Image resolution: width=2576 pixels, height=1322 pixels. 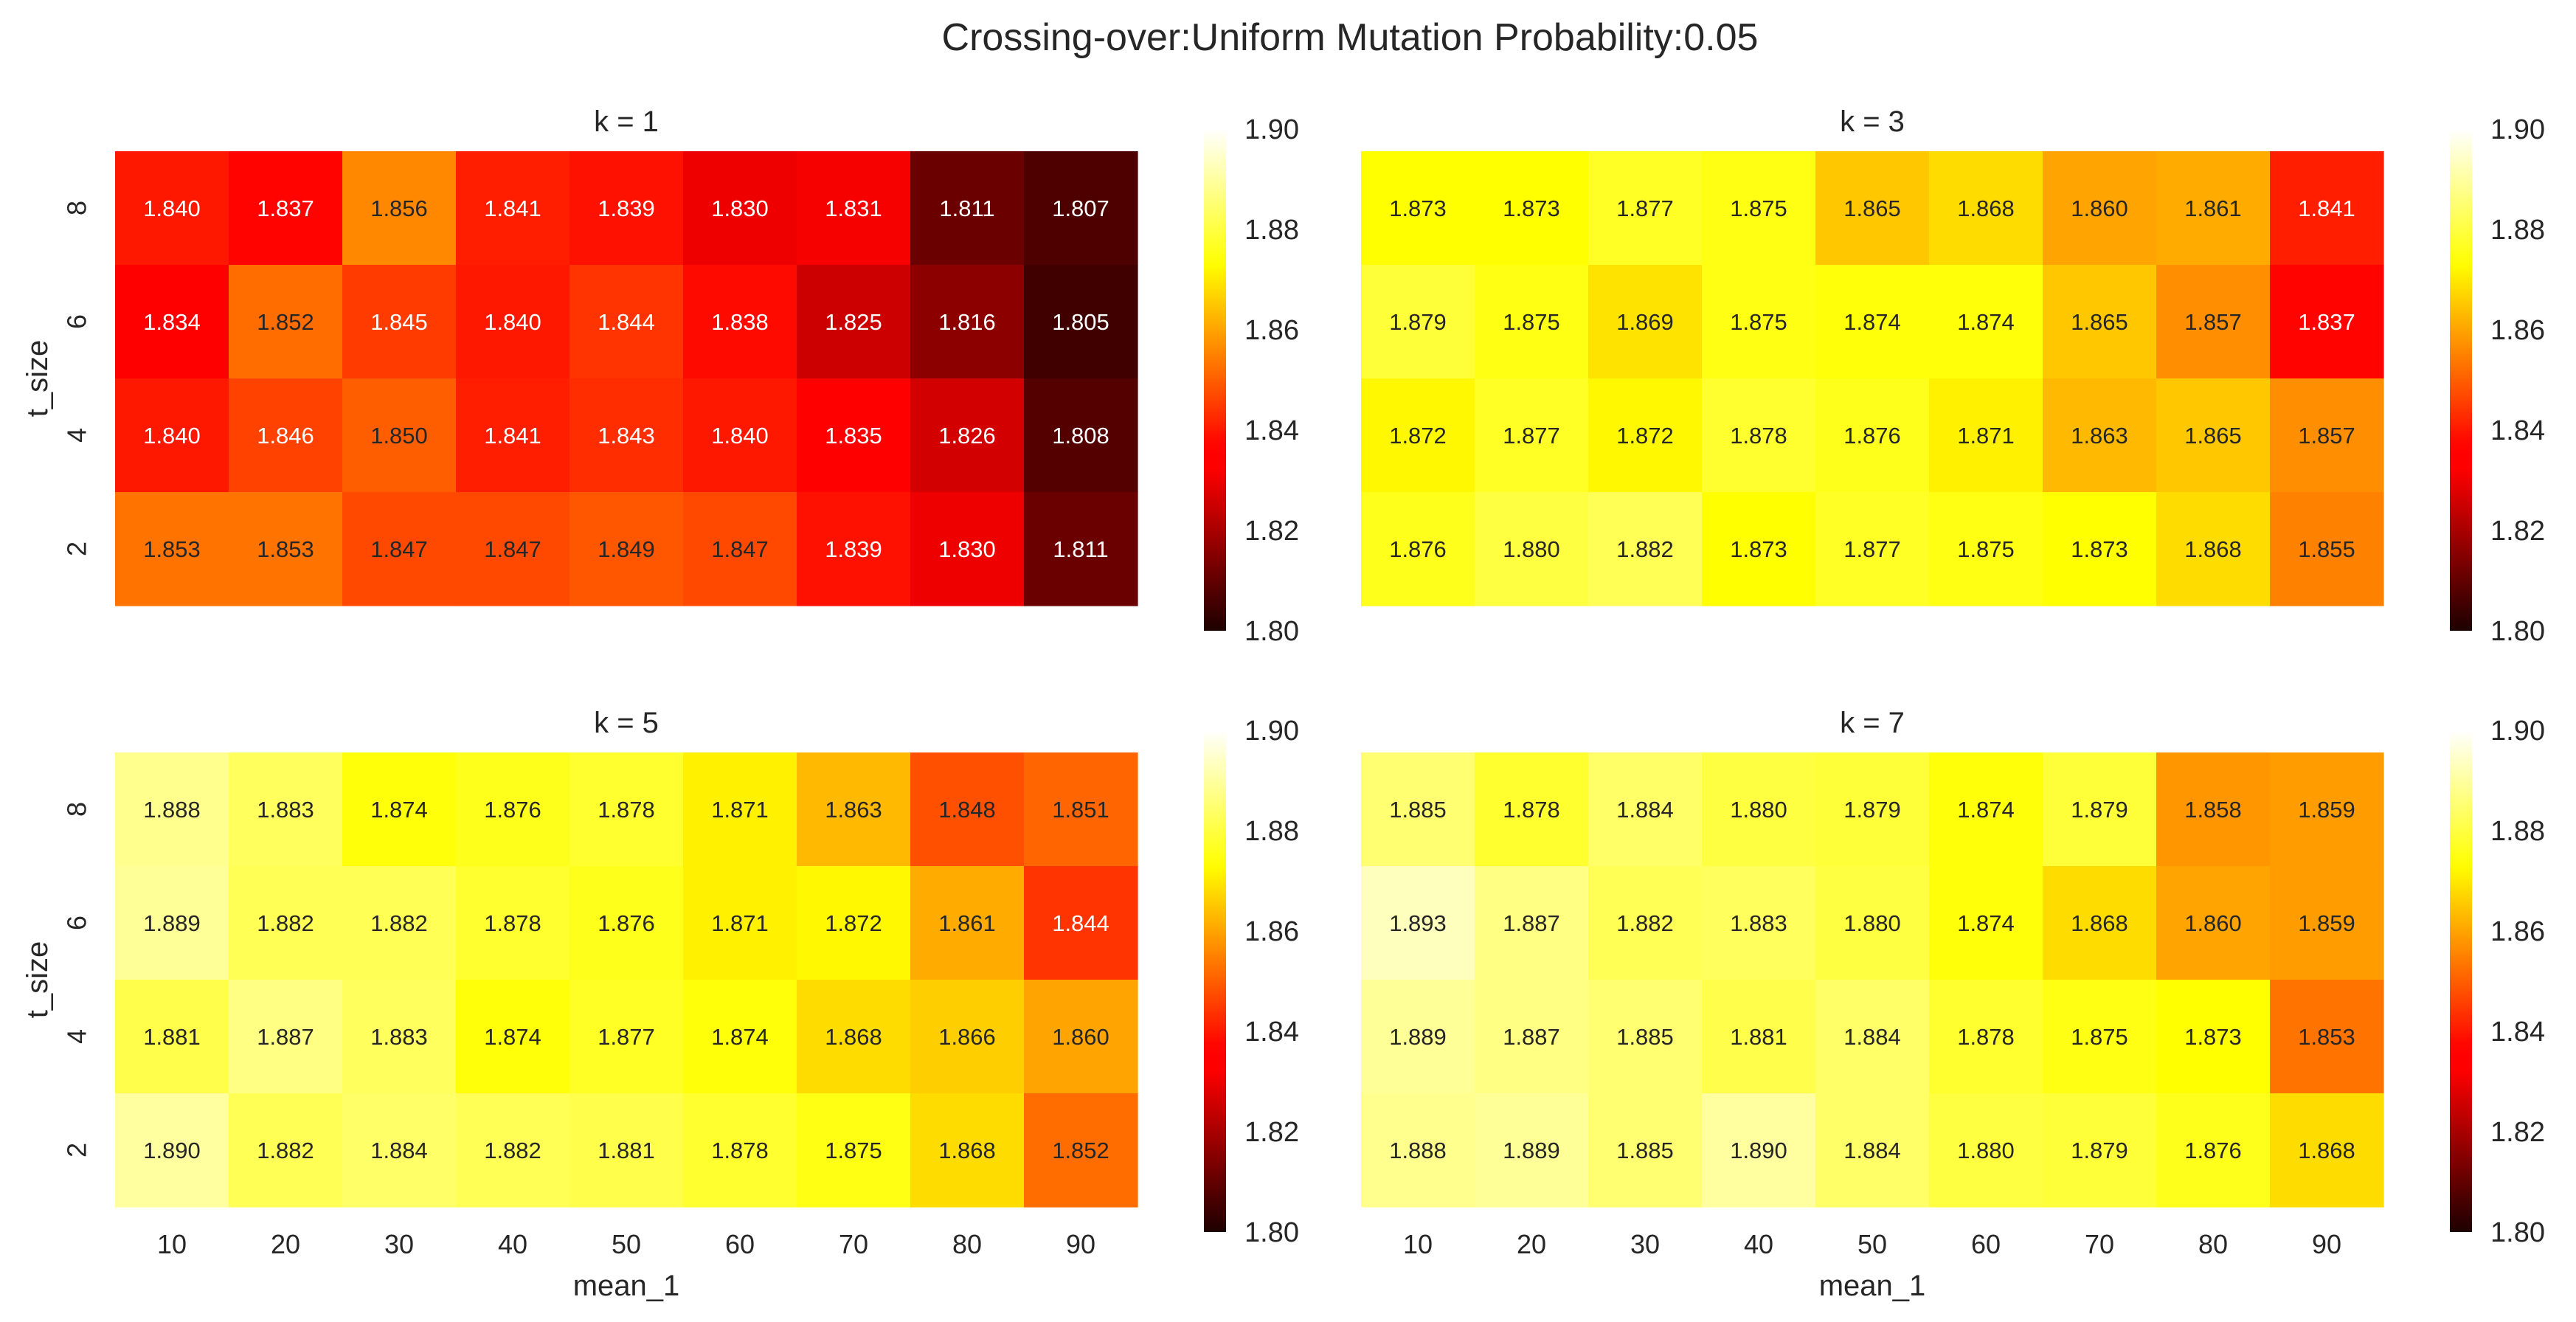 I want to click on cell-value-label: 1.887, so click(x=285, y=1037).